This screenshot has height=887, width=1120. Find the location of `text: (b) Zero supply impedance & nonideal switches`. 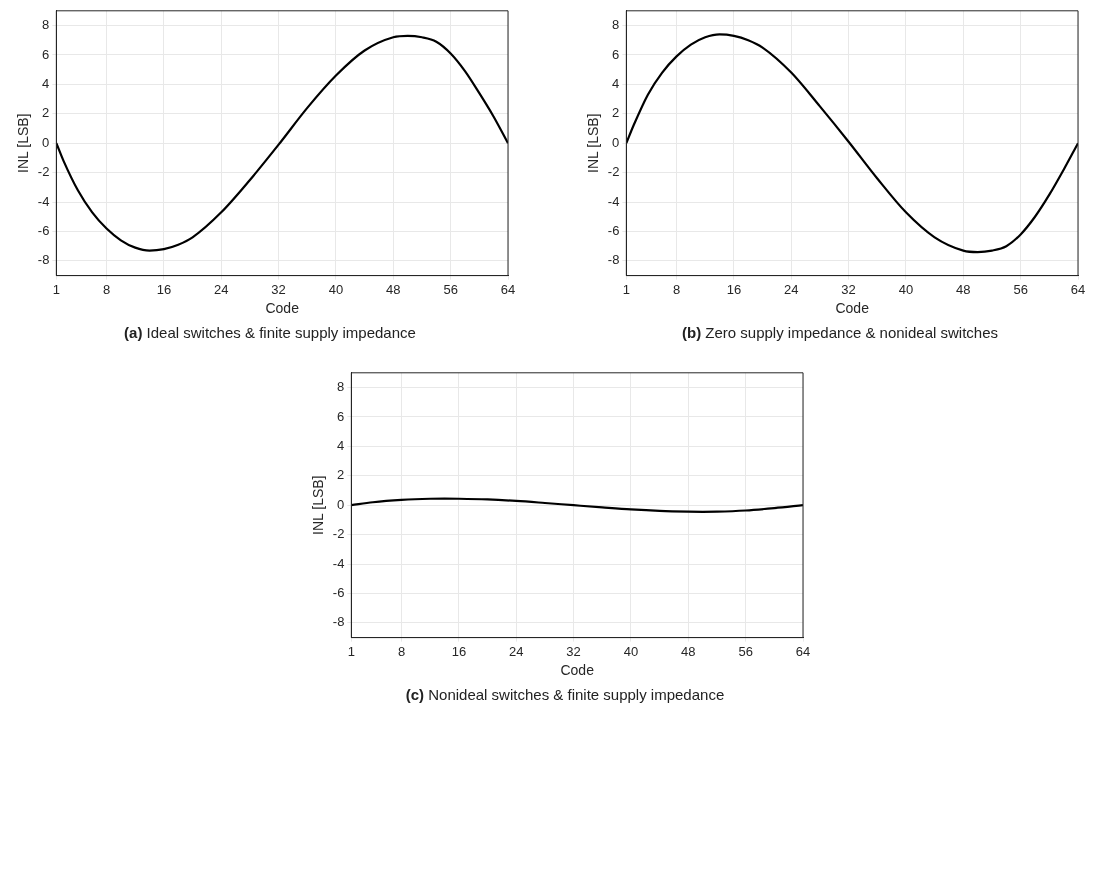

text: (b) Zero supply impedance & nonideal switches is located at coordinates (840, 332).